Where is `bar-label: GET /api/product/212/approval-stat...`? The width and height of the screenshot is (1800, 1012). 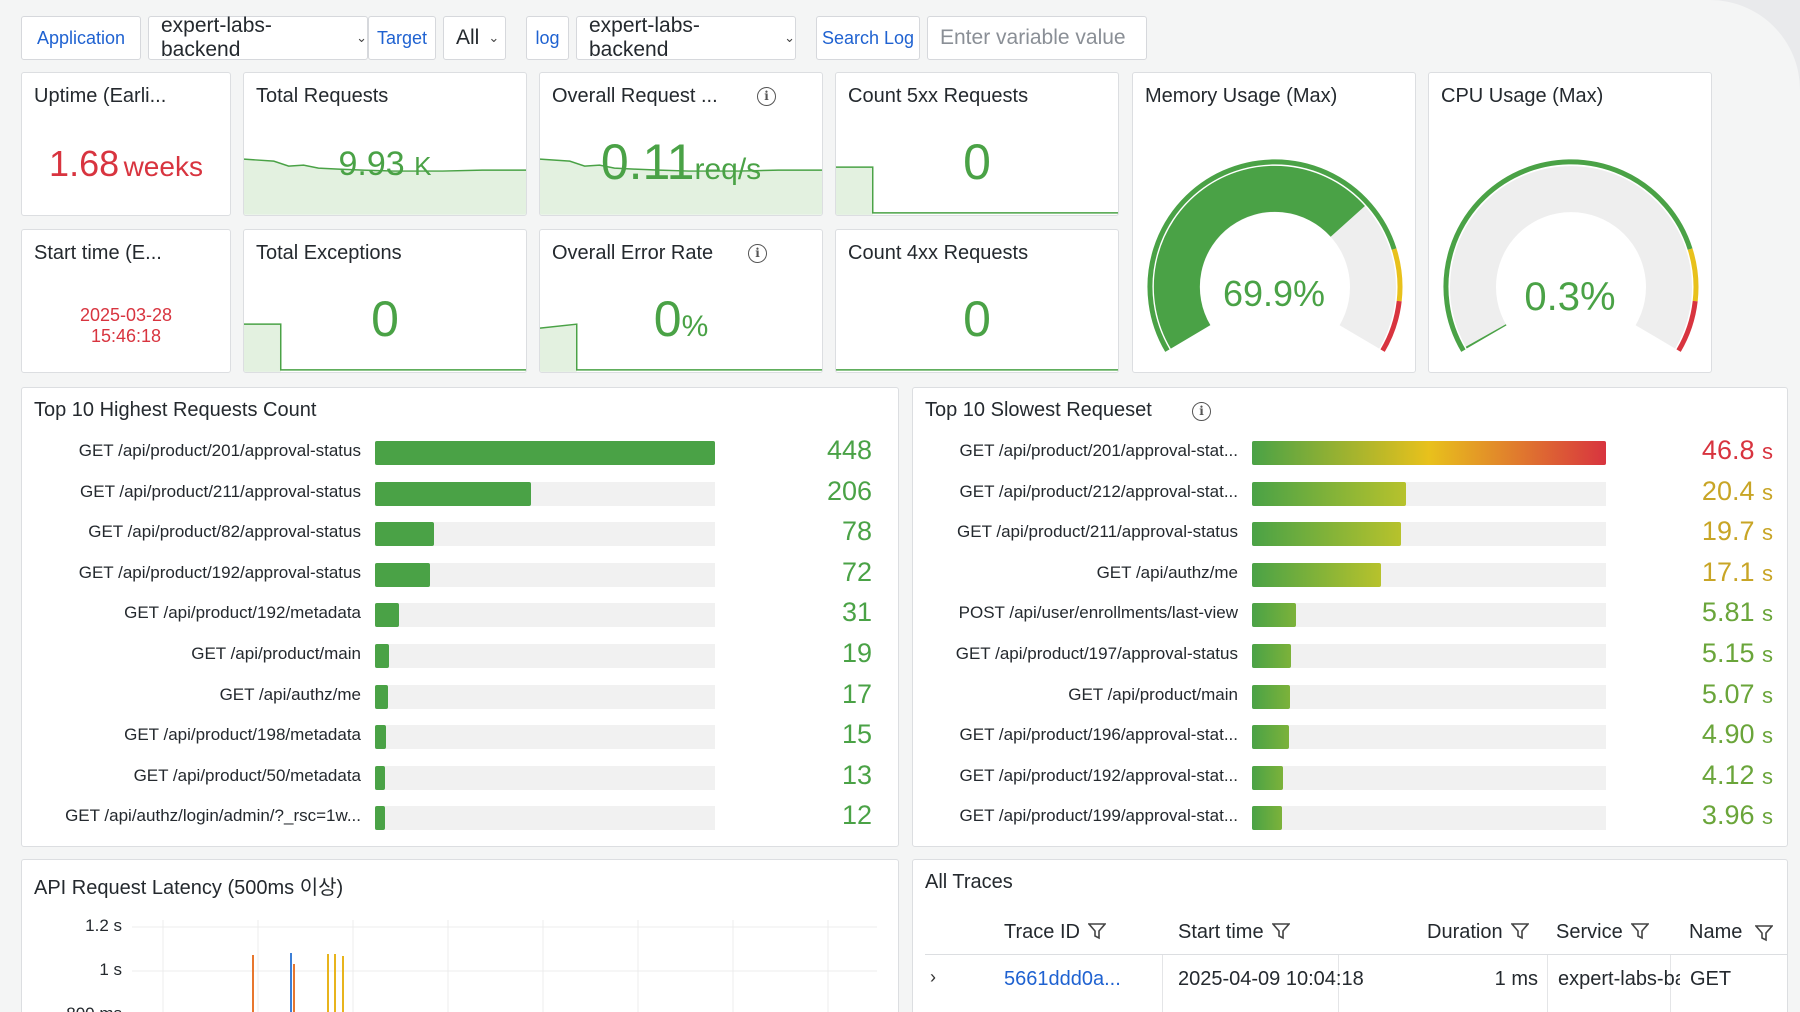
bar-label: GET /api/product/212/approval-stat... is located at coordinates (1098, 491).